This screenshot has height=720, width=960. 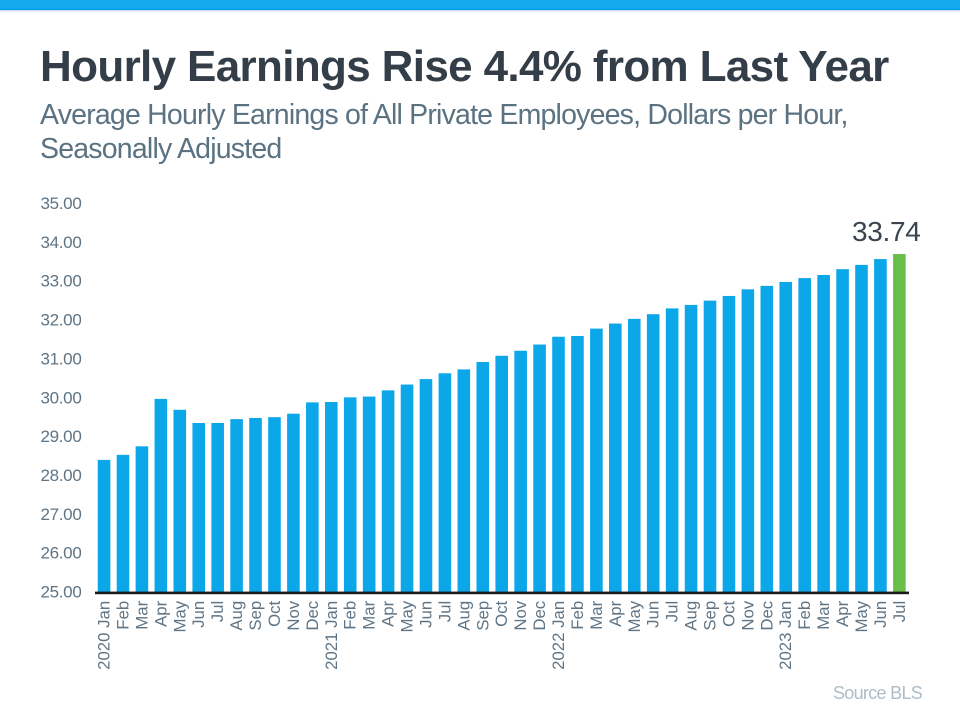 What do you see at coordinates (60, 592) in the screenshot?
I see `svg-text: 25.00` at bounding box center [60, 592].